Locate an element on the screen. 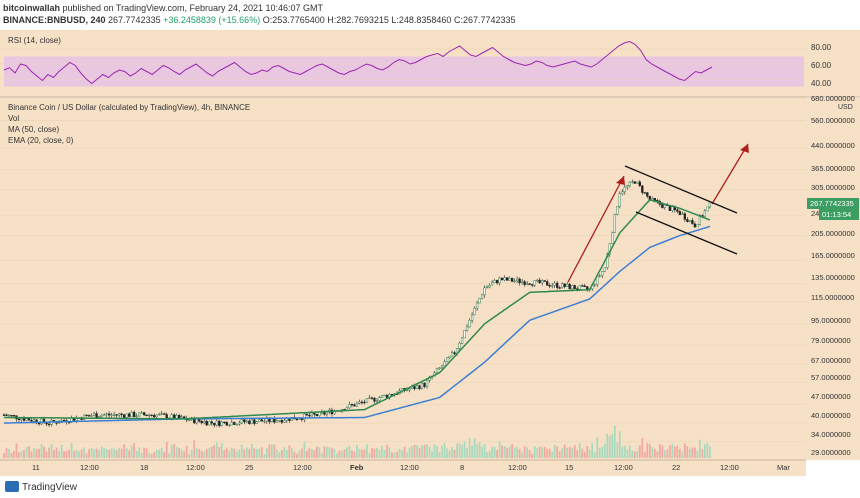  target-arrow-line is located at coordinates (730, 174).